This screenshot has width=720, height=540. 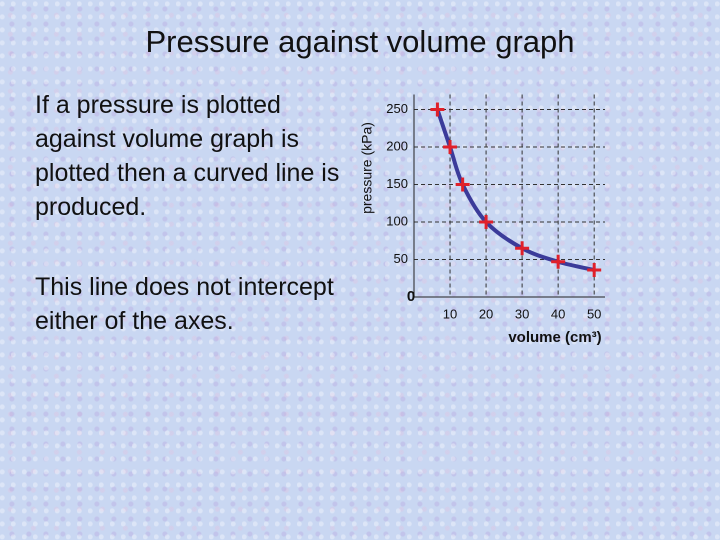 What do you see at coordinates (397, 183) in the screenshot?
I see `y-tick-label: 150` at bounding box center [397, 183].